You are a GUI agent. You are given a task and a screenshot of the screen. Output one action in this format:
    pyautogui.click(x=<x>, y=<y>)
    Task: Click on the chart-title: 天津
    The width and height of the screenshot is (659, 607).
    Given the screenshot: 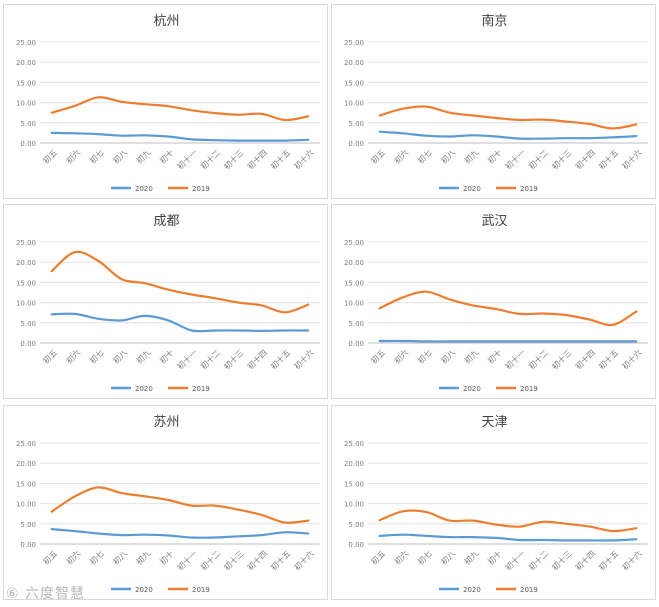 What is the action you would take?
    pyautogui.click(x=494, y=422)
    